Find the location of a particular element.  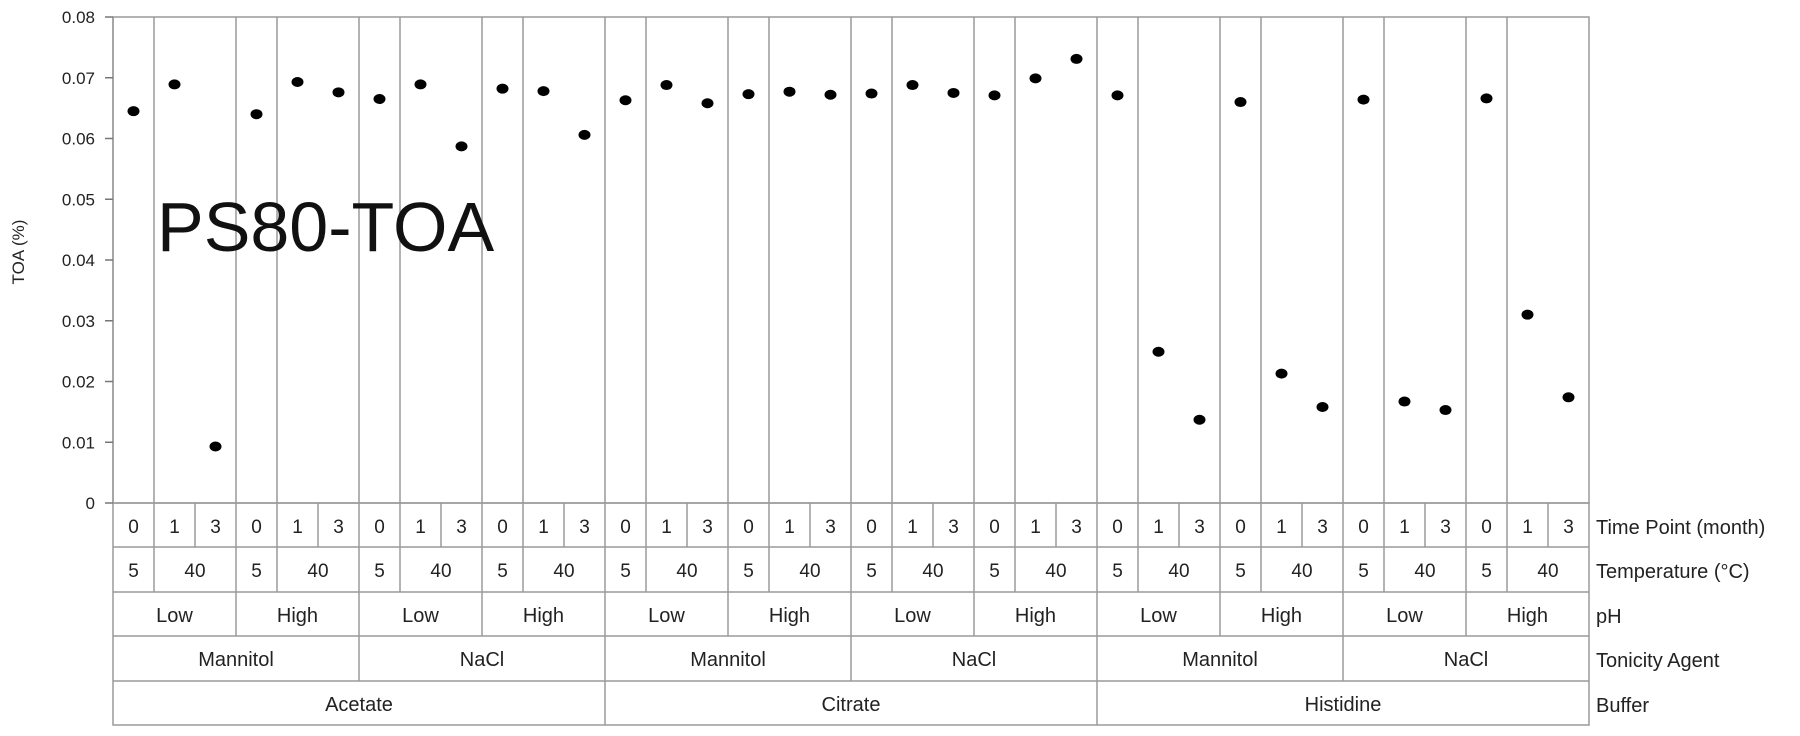

y-tick-label: 0.04 is located at coordinates (78, 260).